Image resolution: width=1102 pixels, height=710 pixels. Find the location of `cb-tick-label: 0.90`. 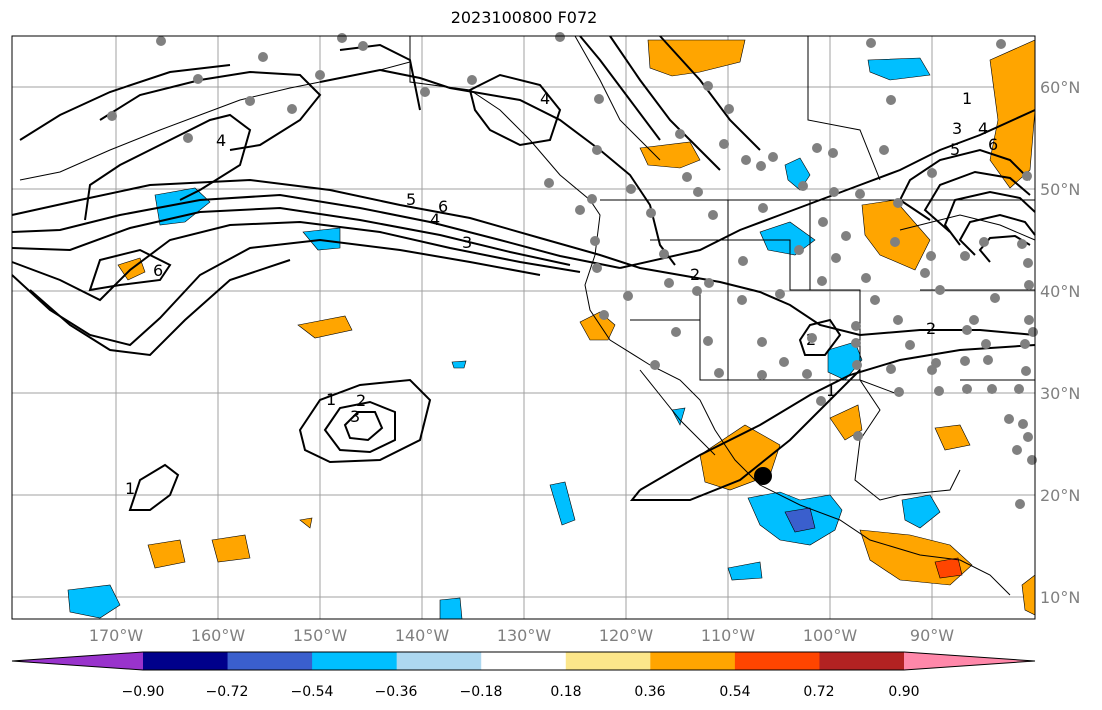

cb-tick-label: 0.90 is located at coordinates (903, 692).